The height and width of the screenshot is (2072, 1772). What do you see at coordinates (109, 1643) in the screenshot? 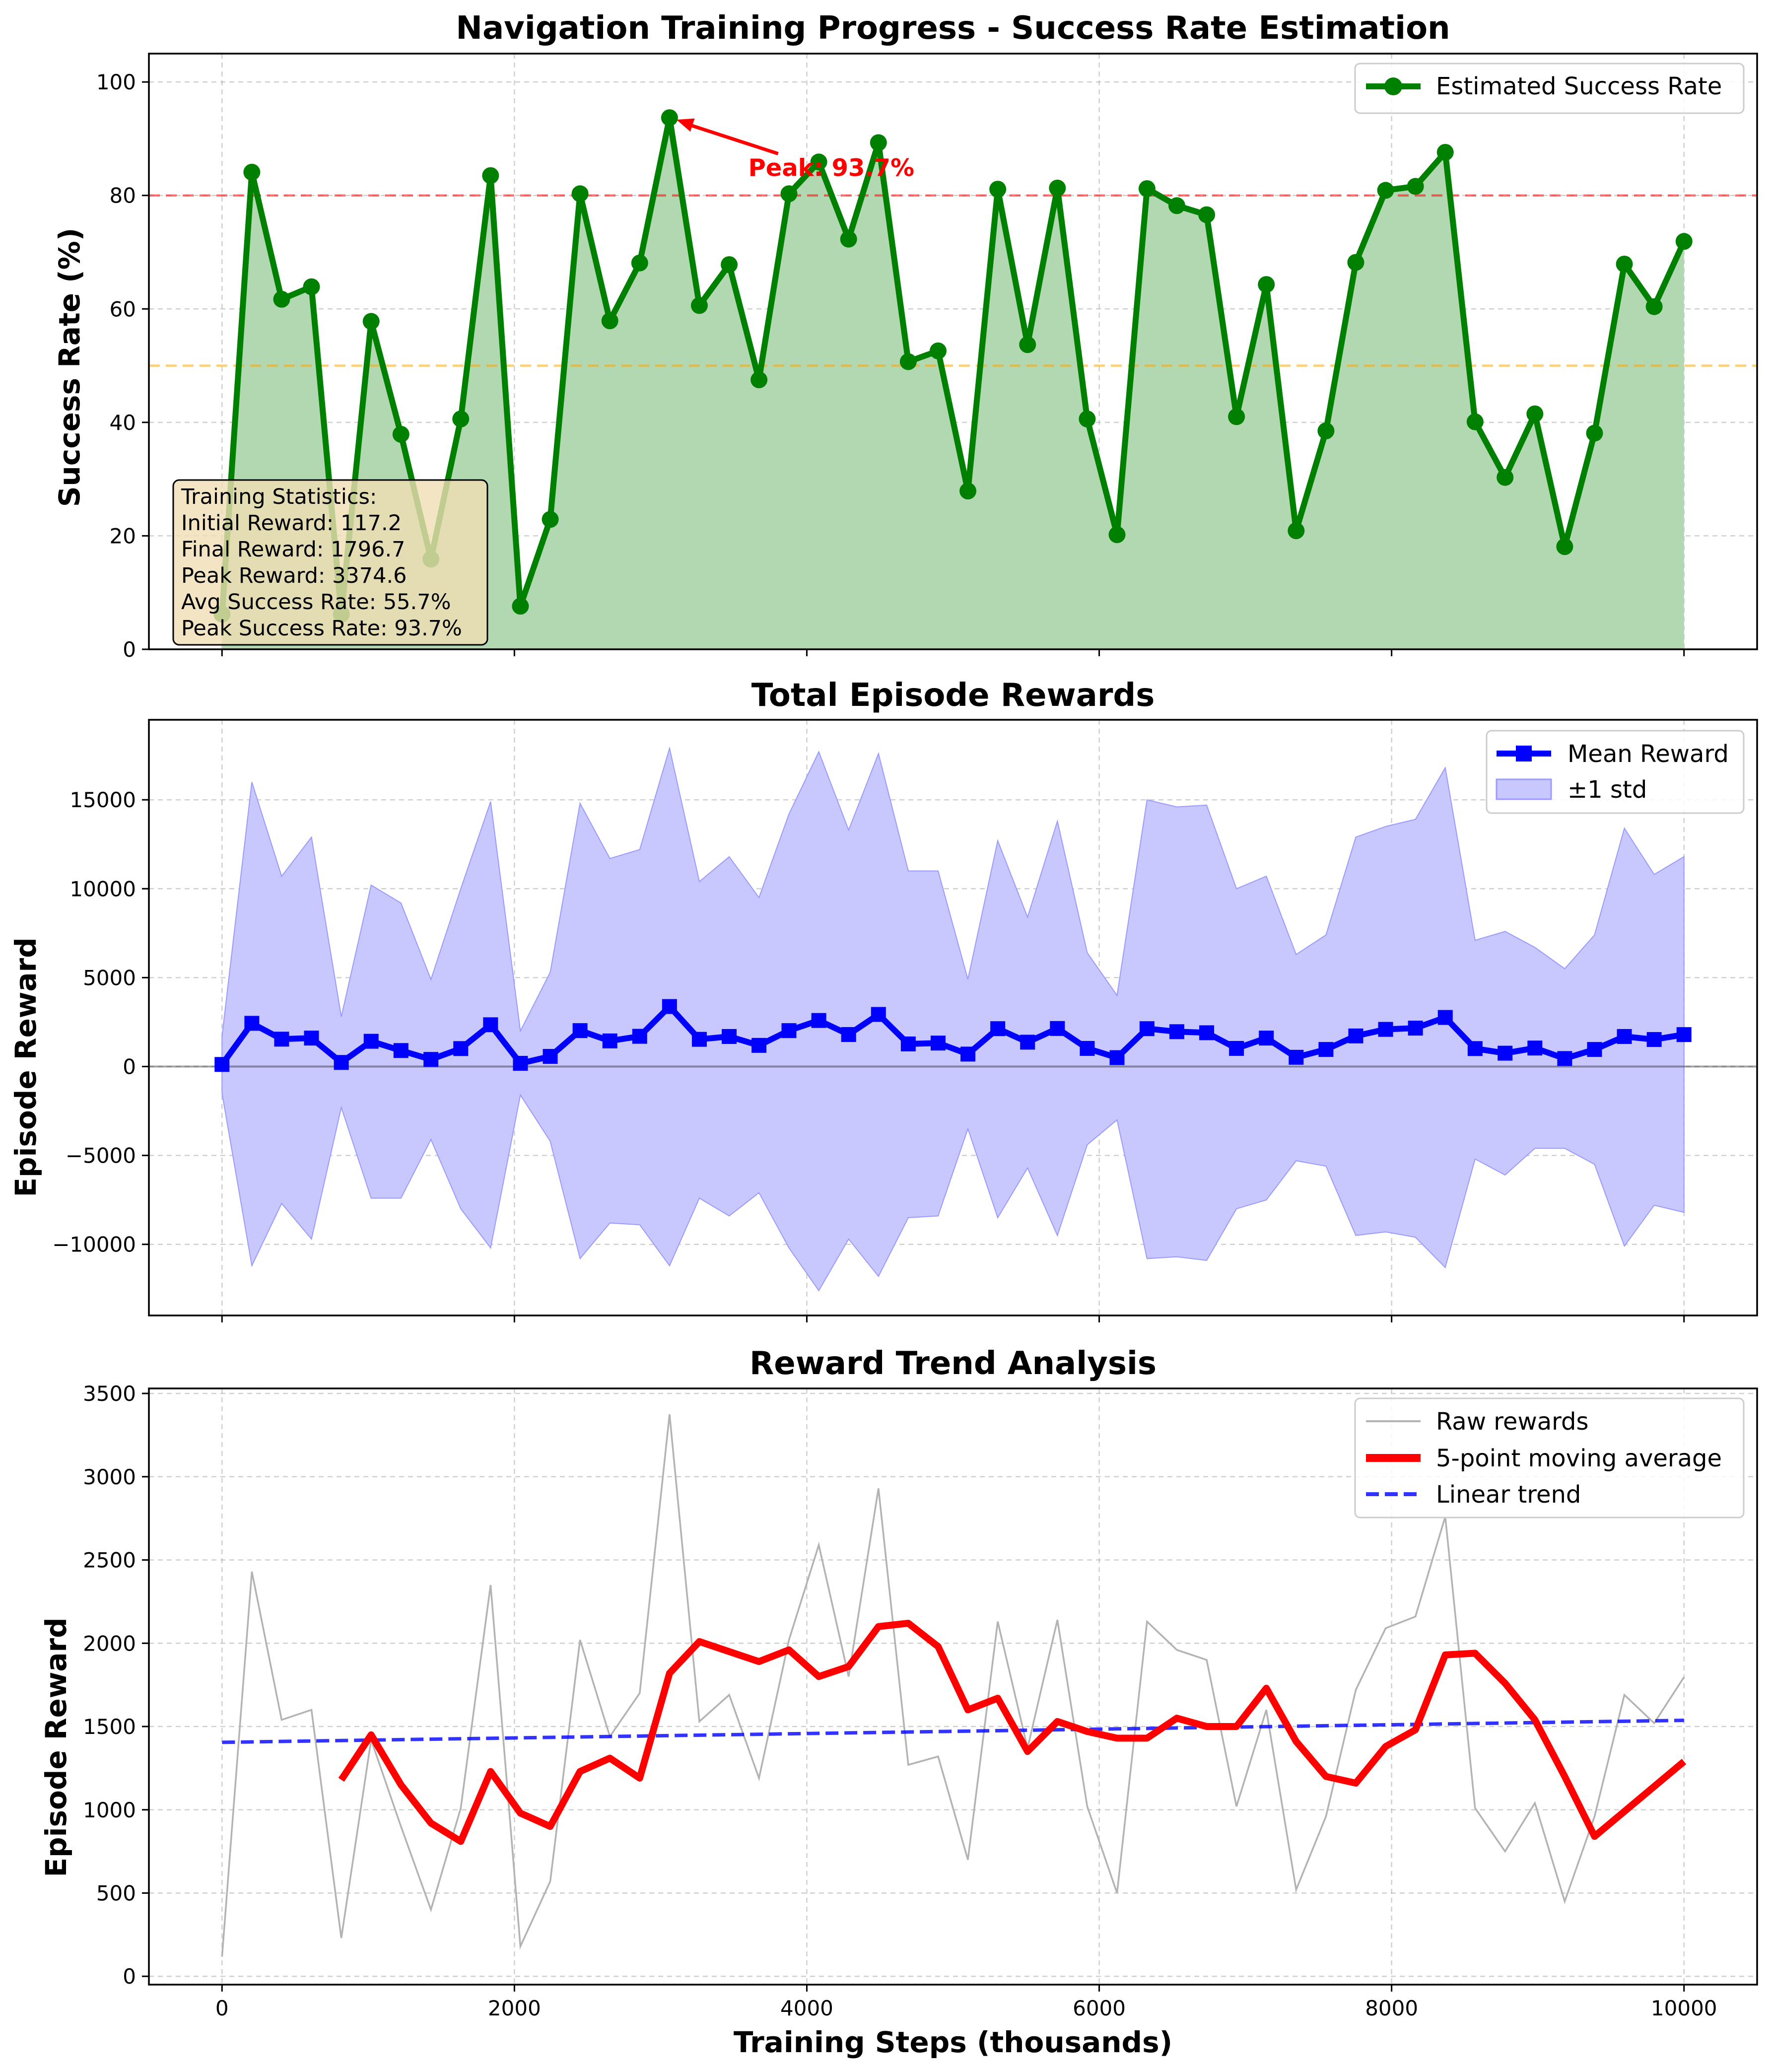
I see `y-tick-label: 2000` at bounding box center [109, 1643].